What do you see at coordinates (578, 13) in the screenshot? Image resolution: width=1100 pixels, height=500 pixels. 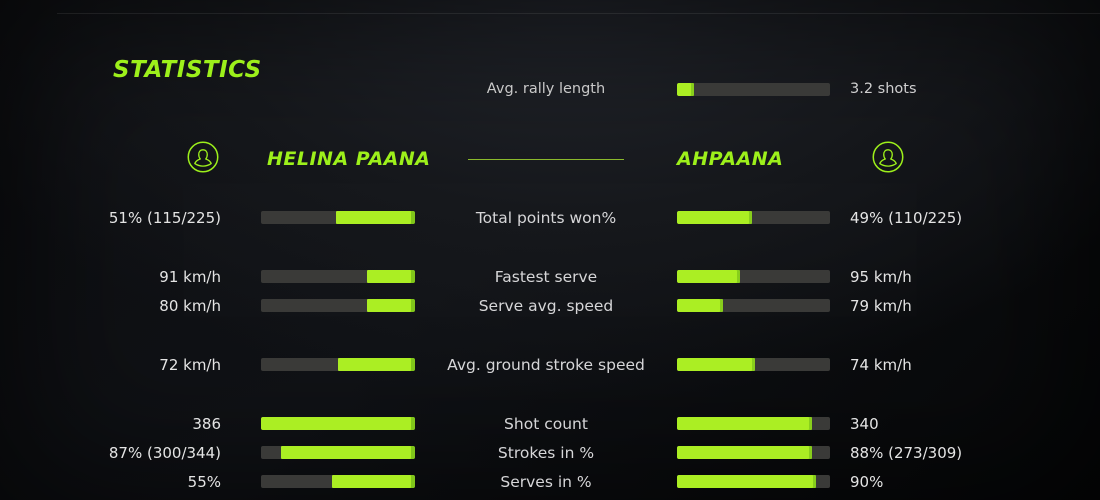 I see `top-divider-line` at bounding box center [578, 13].